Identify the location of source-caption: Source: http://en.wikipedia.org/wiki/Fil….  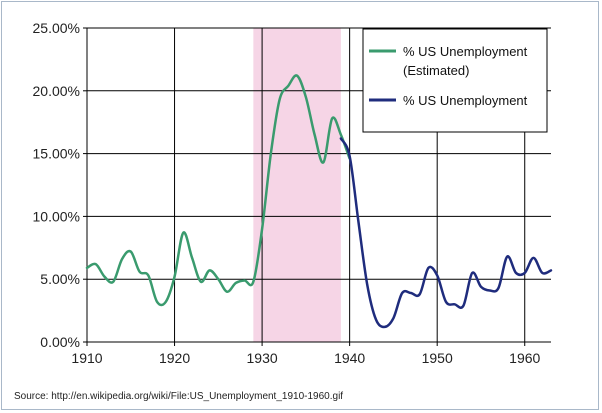
(179, 396).